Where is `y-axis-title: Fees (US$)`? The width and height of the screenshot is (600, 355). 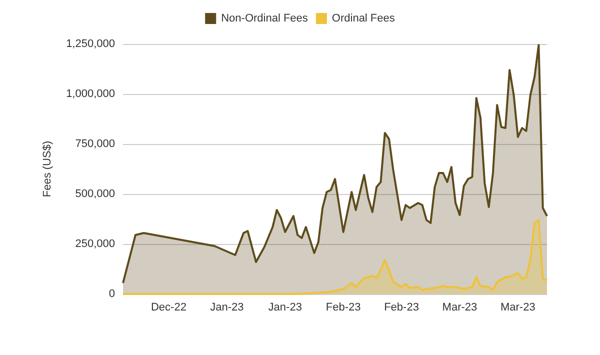
y-axis-title: Fees (US$) is located at coordinates (48, 169).